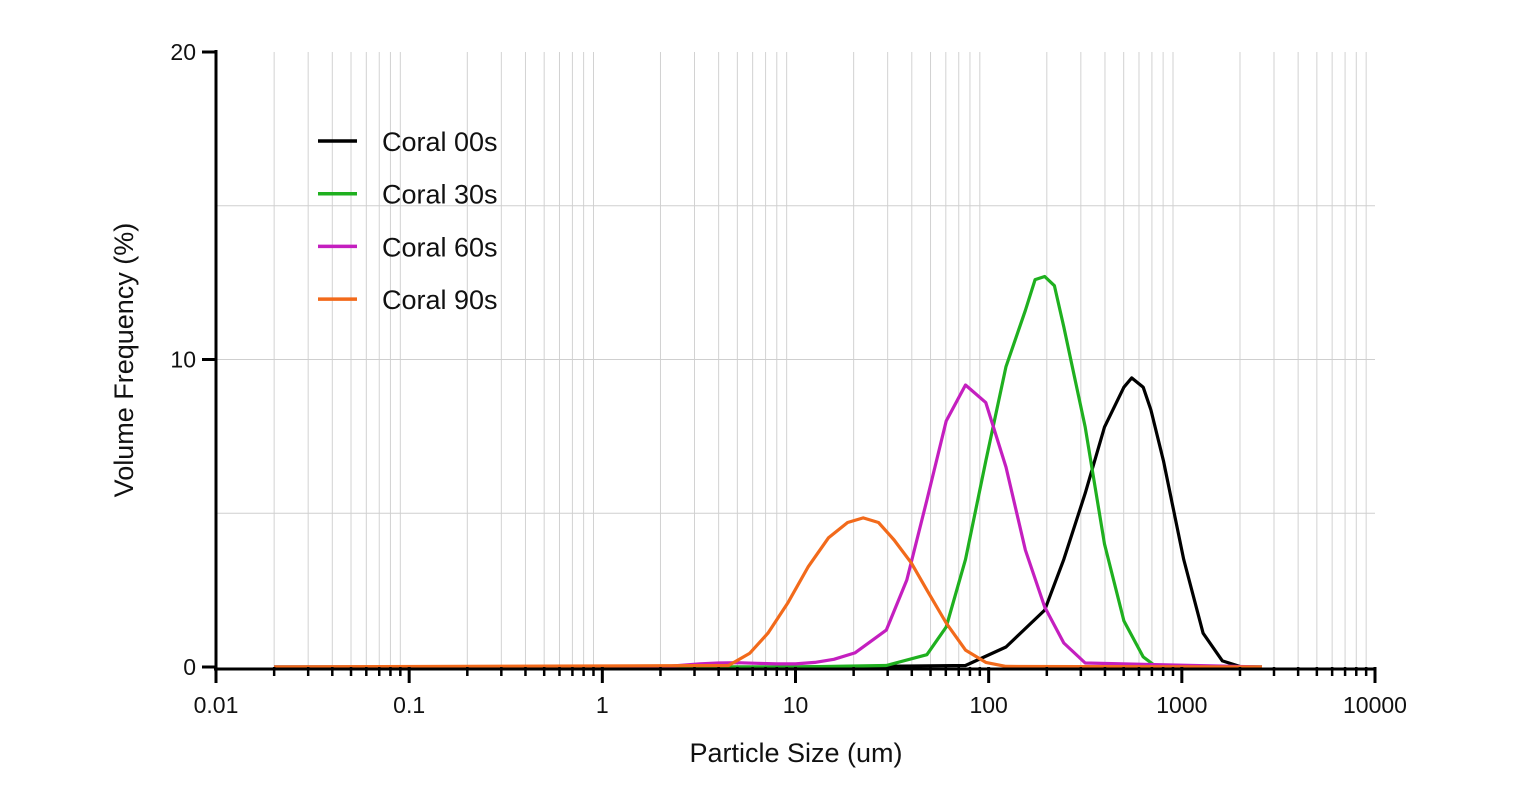  Describe the element at coordinates (440, 195) in the screenshot. I see `legend-label: Coral 30s` at that location.